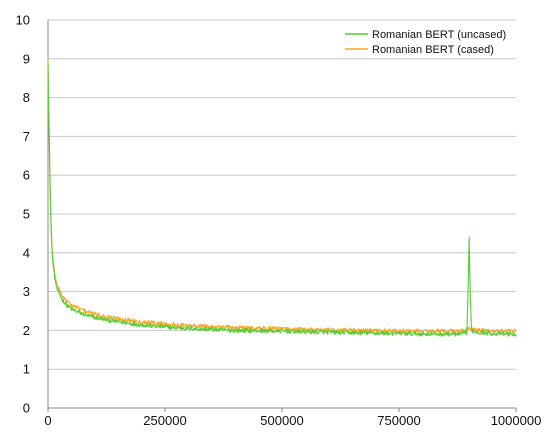 The height and width of the screenshot is (432, 548). Describe the element at coordinates (26, 214) in the screenshot. I see `y-tick-label: 5` at that location.